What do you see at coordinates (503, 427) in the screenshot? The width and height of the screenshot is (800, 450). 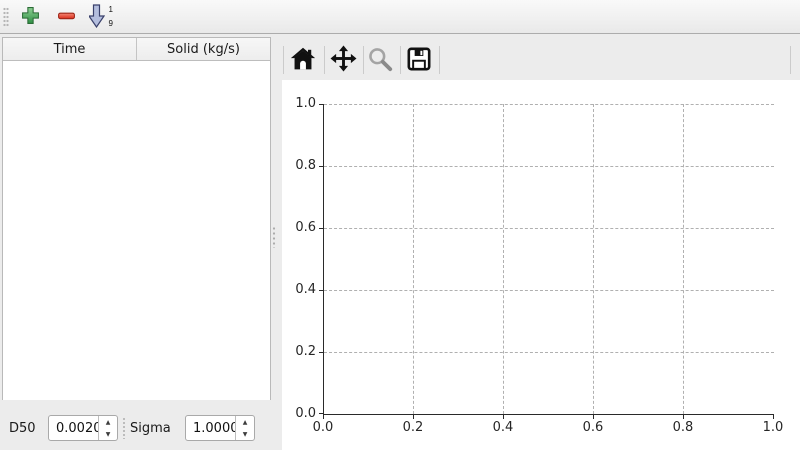 I see `x-axis-tick-label: 0.4` at bounding box center [503, 427].